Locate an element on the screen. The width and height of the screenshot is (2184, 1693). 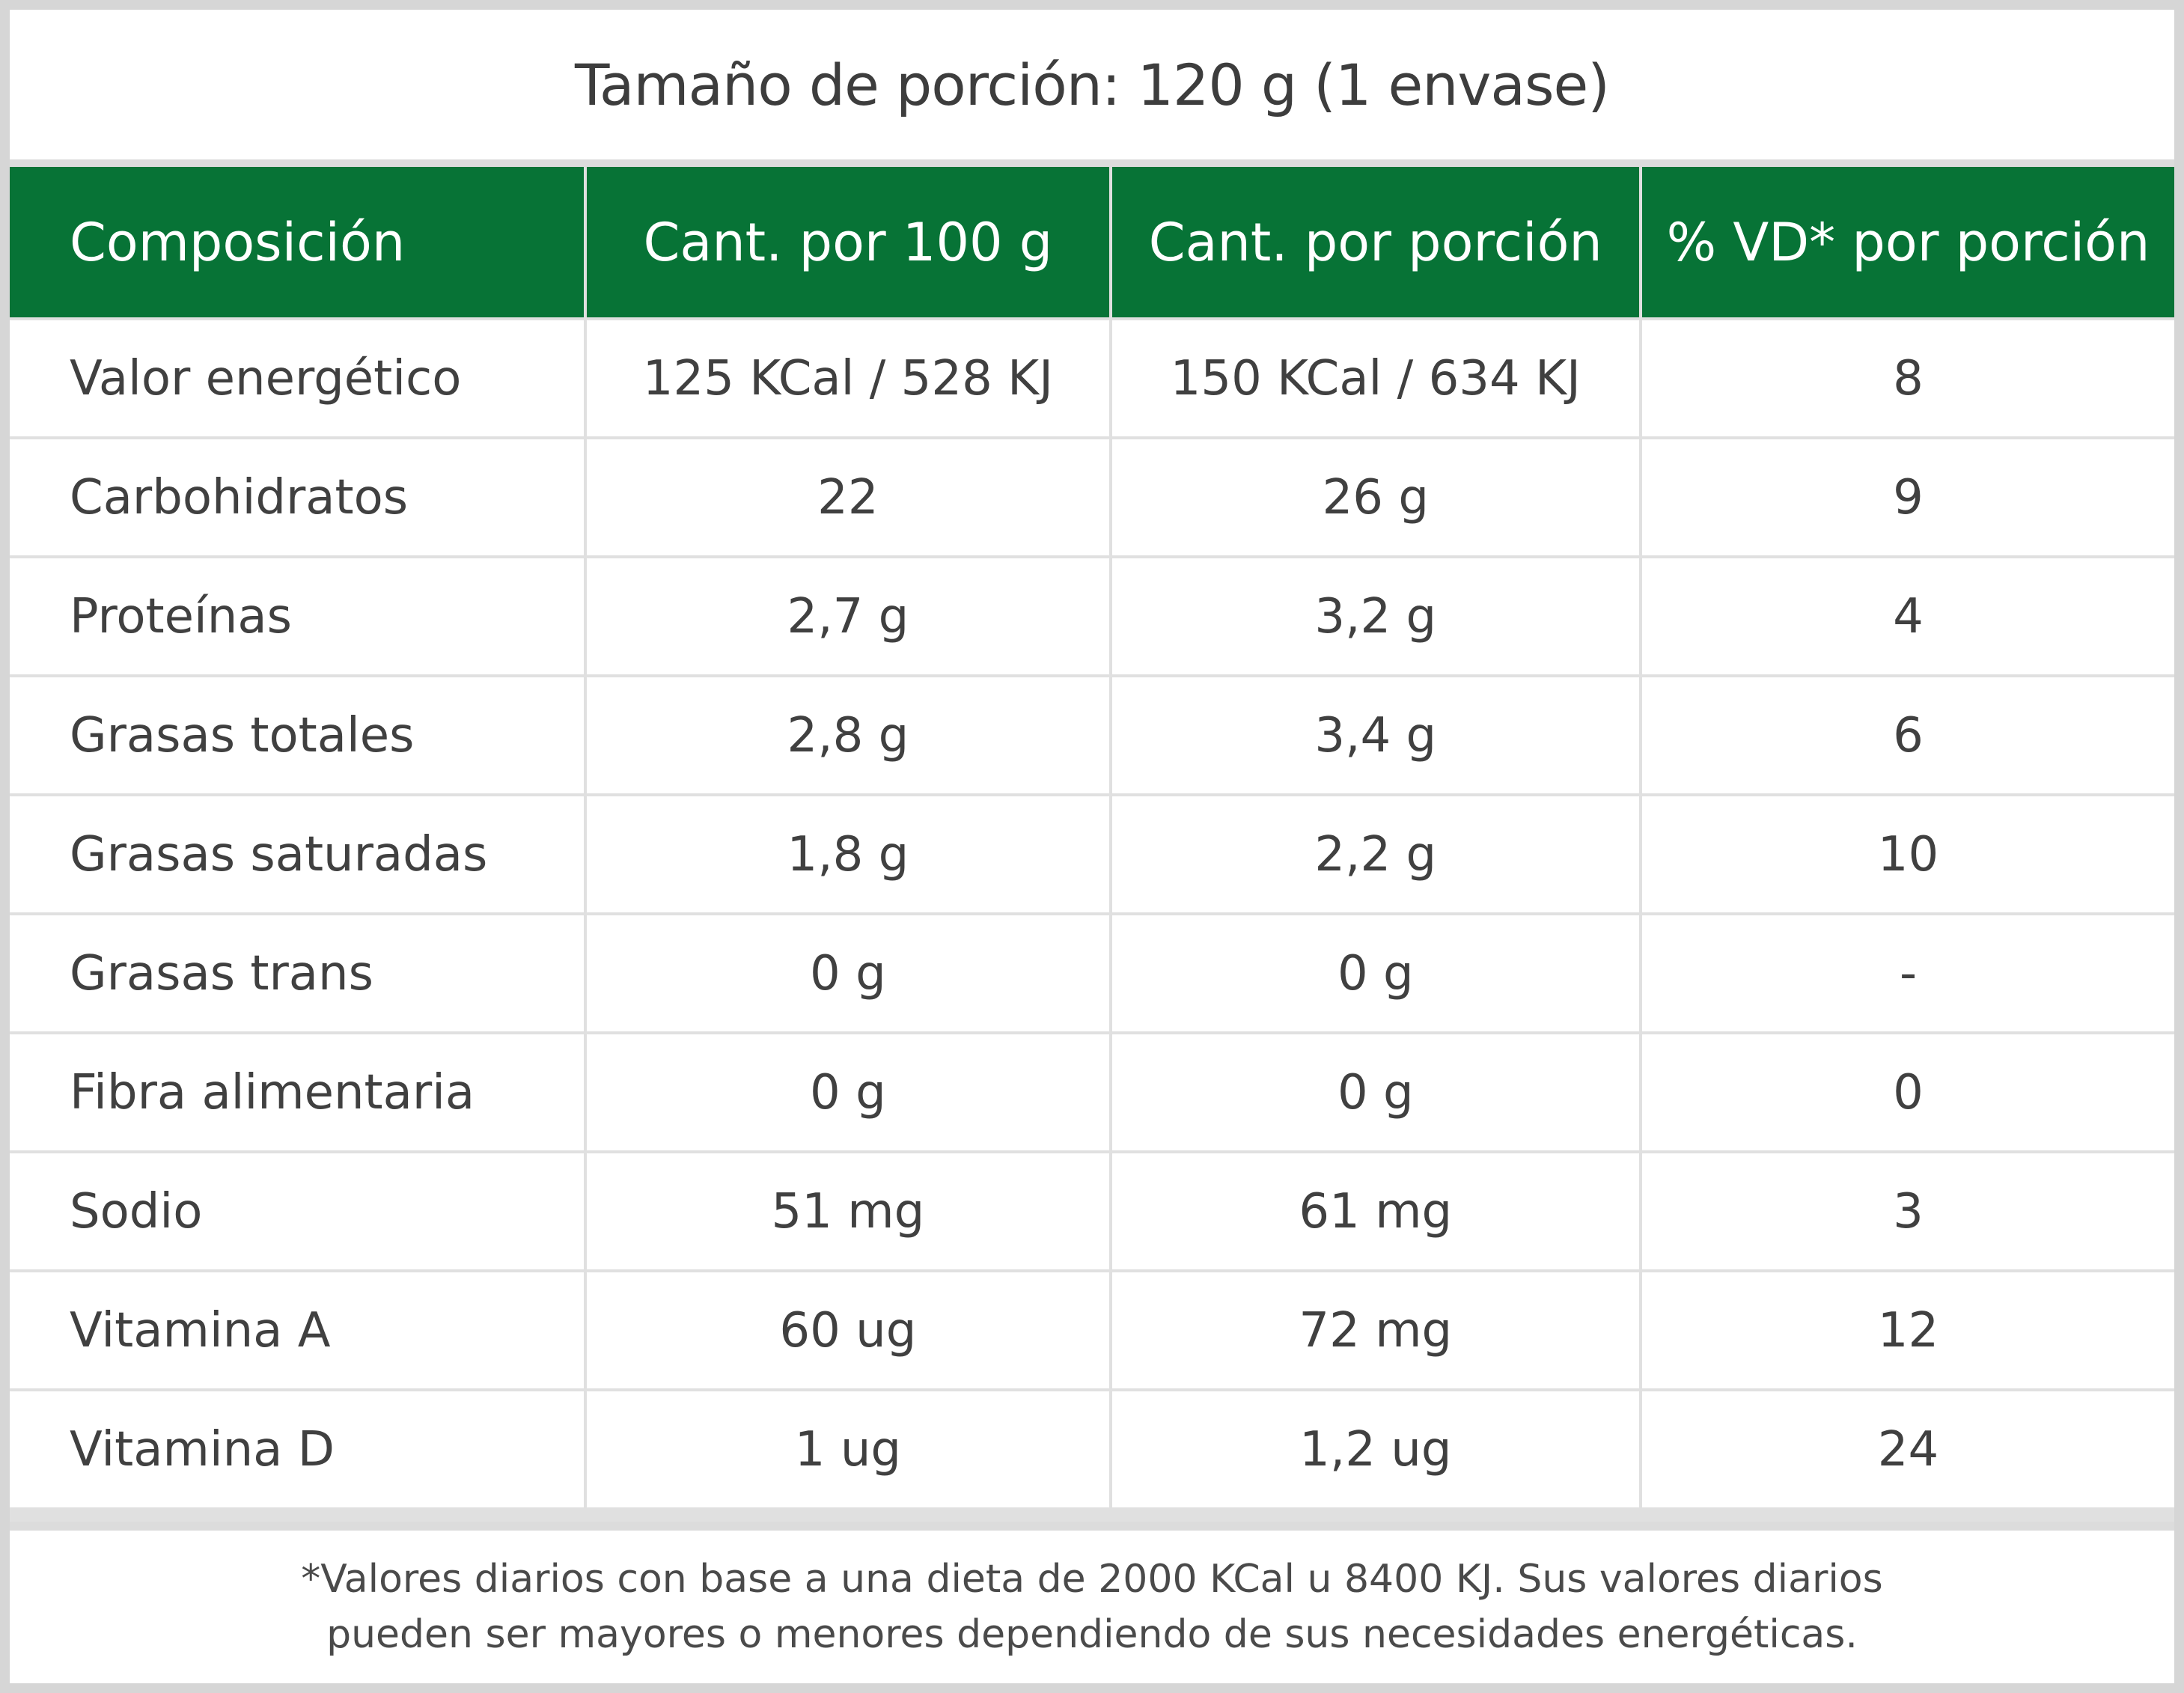
daily-value-percent: 9 is located at coordinates (1907, 497).